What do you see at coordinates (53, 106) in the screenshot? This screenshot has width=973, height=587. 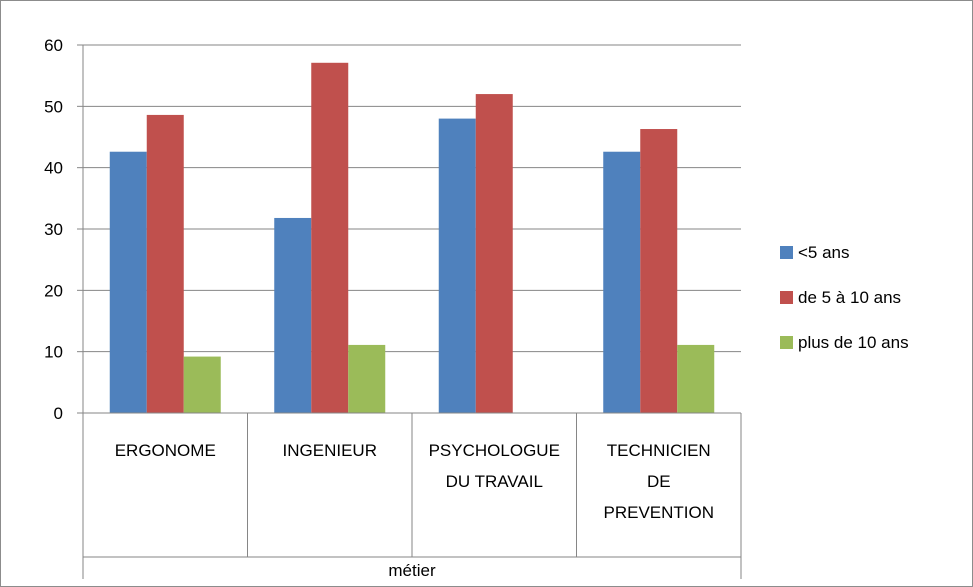 I see `y-tick-label: 50` at bounding box center [53, 106].